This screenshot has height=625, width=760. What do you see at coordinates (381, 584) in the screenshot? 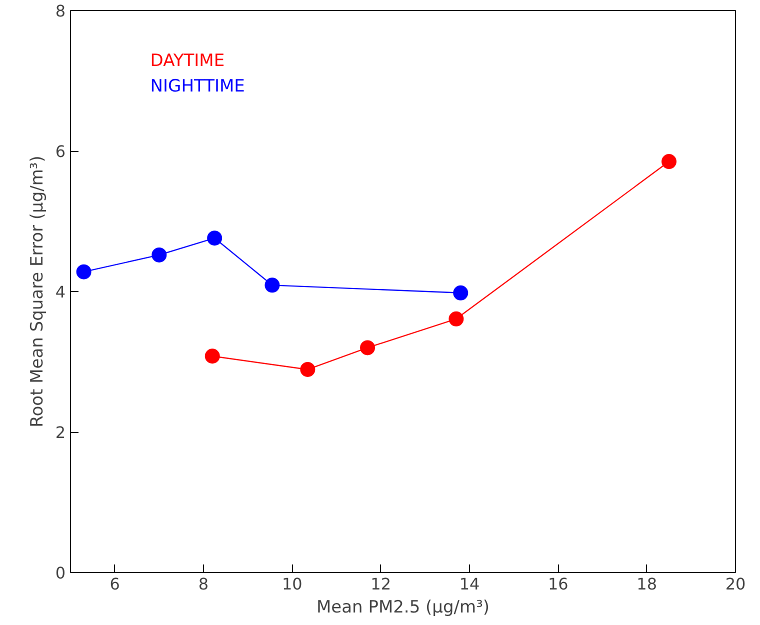
I see `x-tick-label: 12` at bounding box center [381, 584].